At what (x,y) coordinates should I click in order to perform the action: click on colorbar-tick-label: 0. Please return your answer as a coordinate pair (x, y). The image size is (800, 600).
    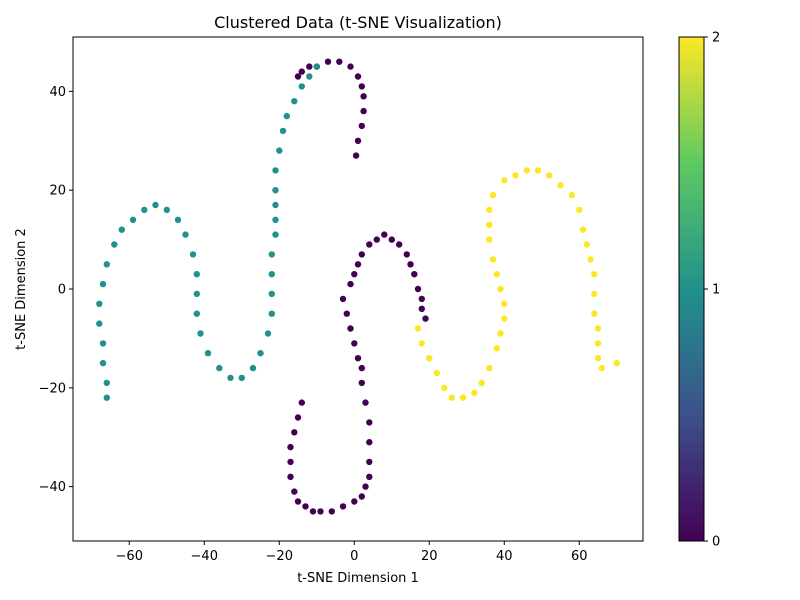
    Looking at the image, I should click on (716, 542).